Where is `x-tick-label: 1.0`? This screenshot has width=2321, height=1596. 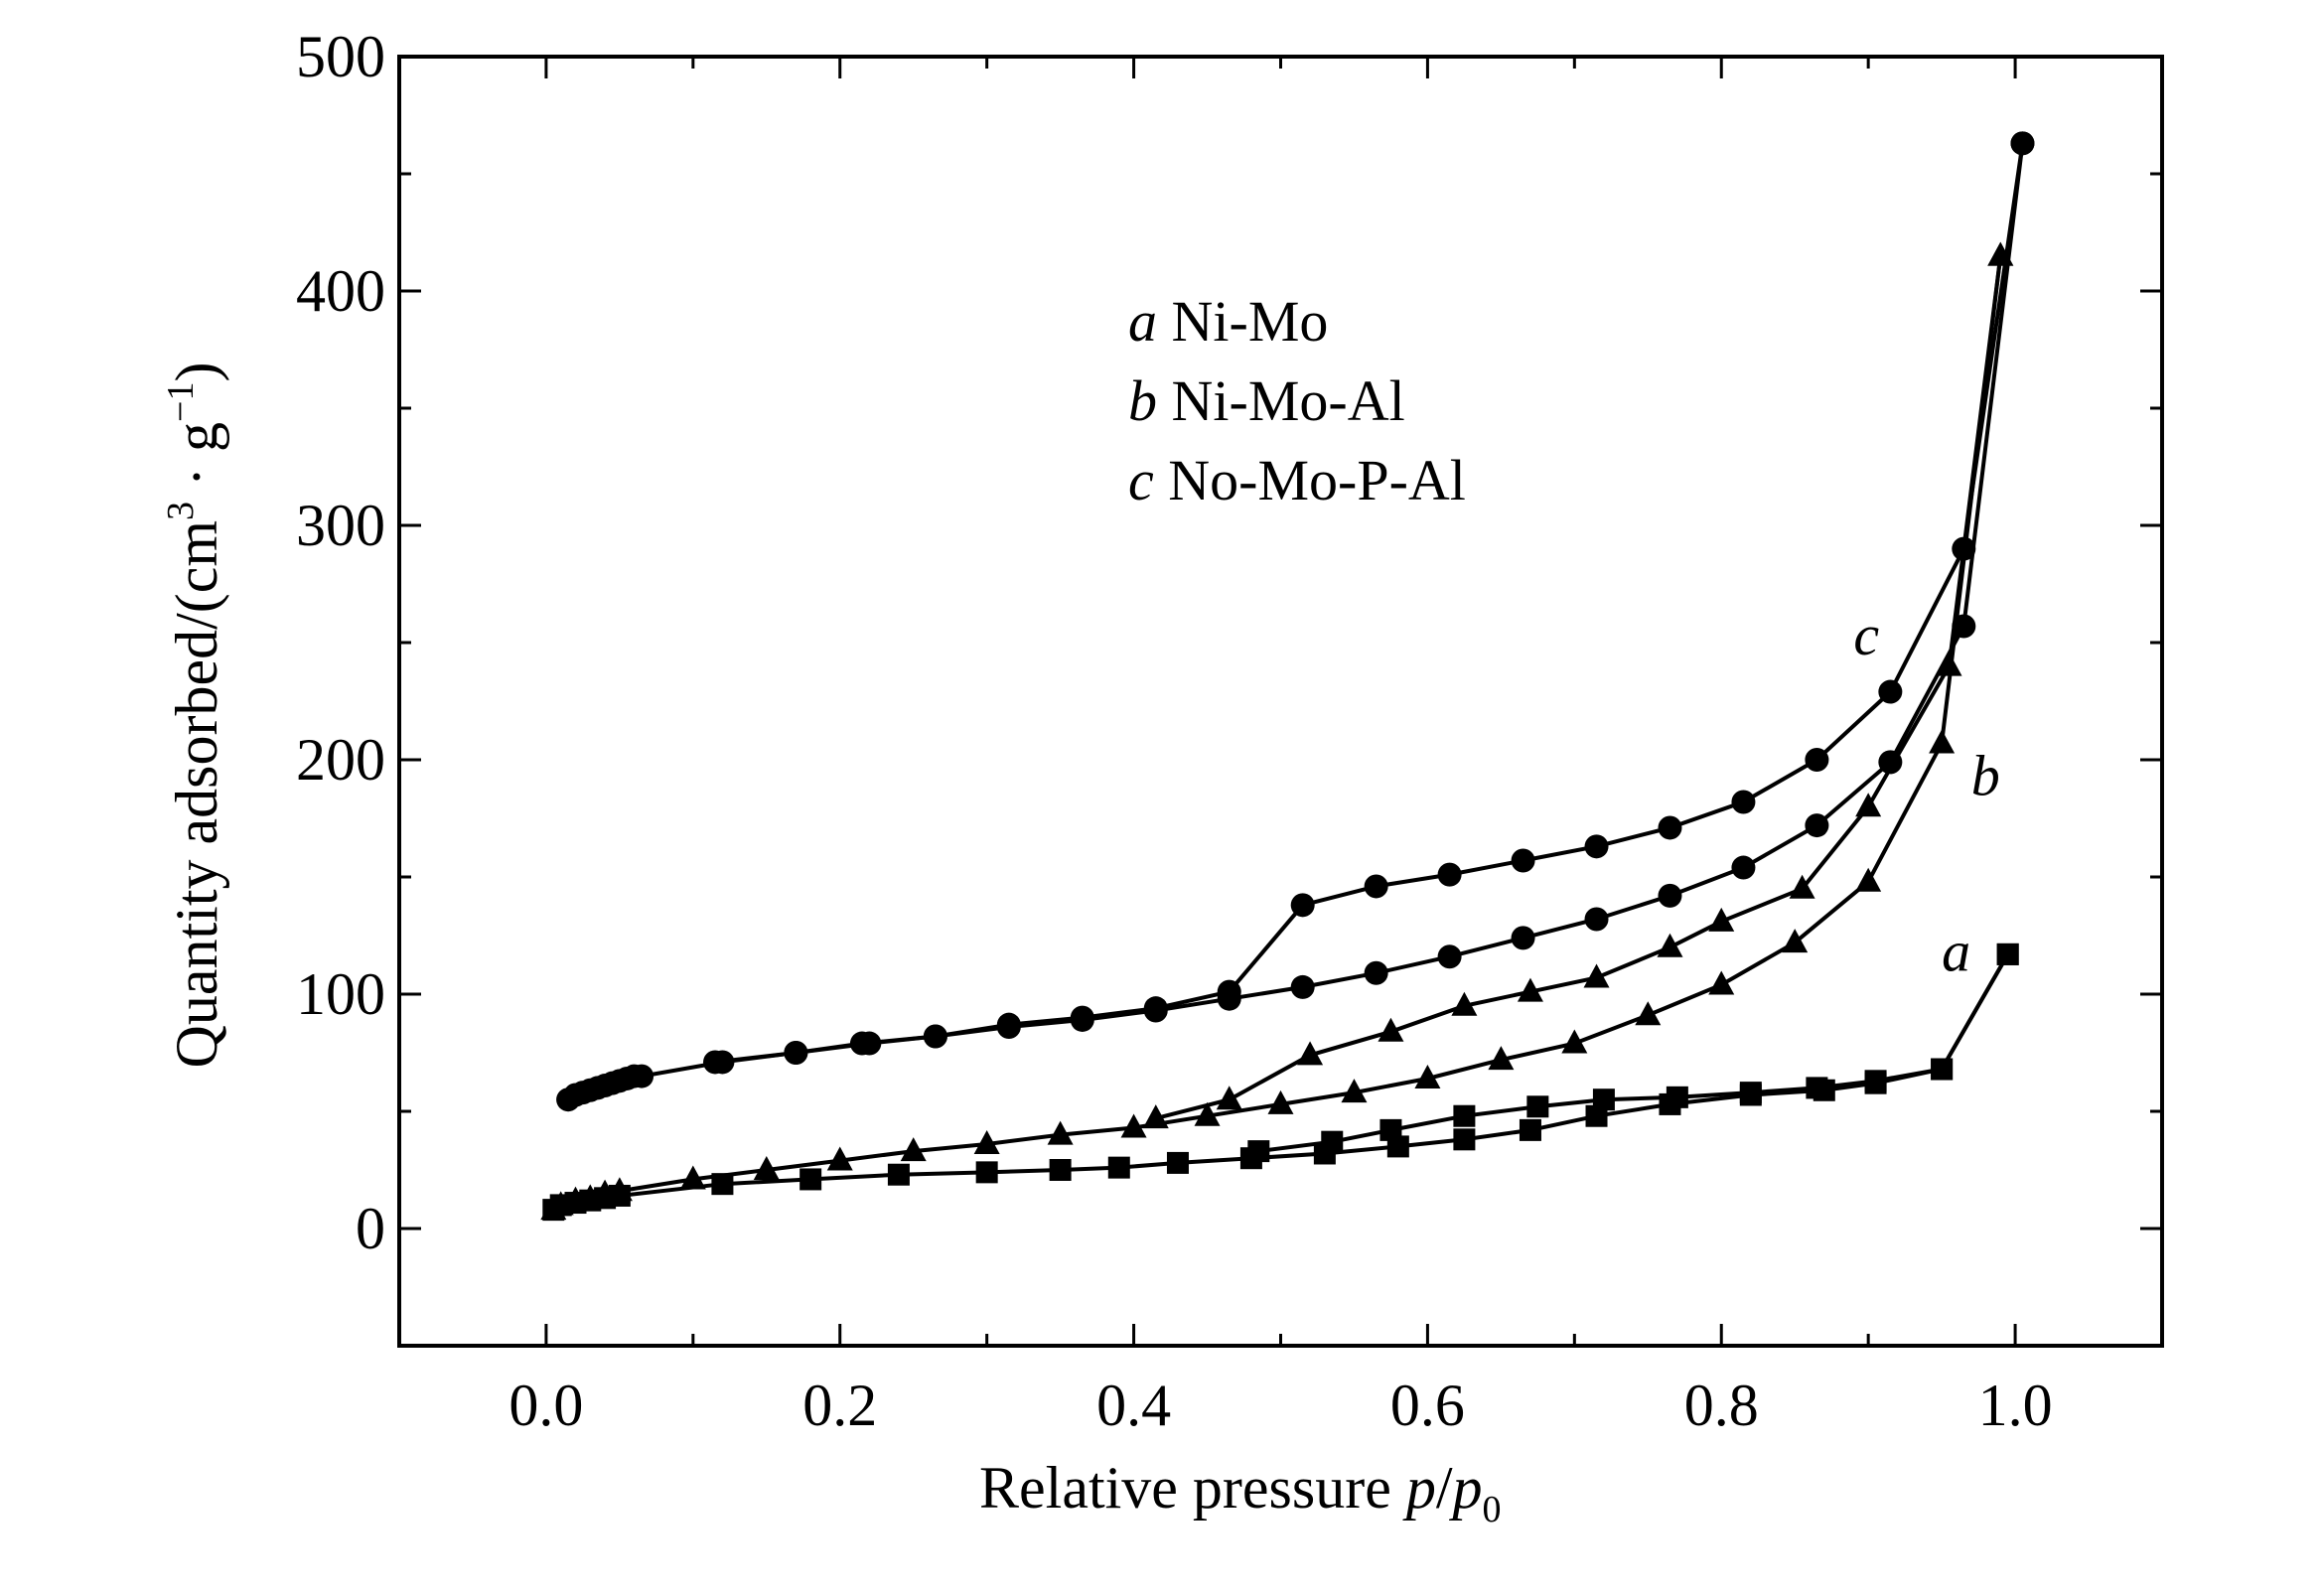 x-tick-label: 1.0 is located at coordinates (2015, 1405).